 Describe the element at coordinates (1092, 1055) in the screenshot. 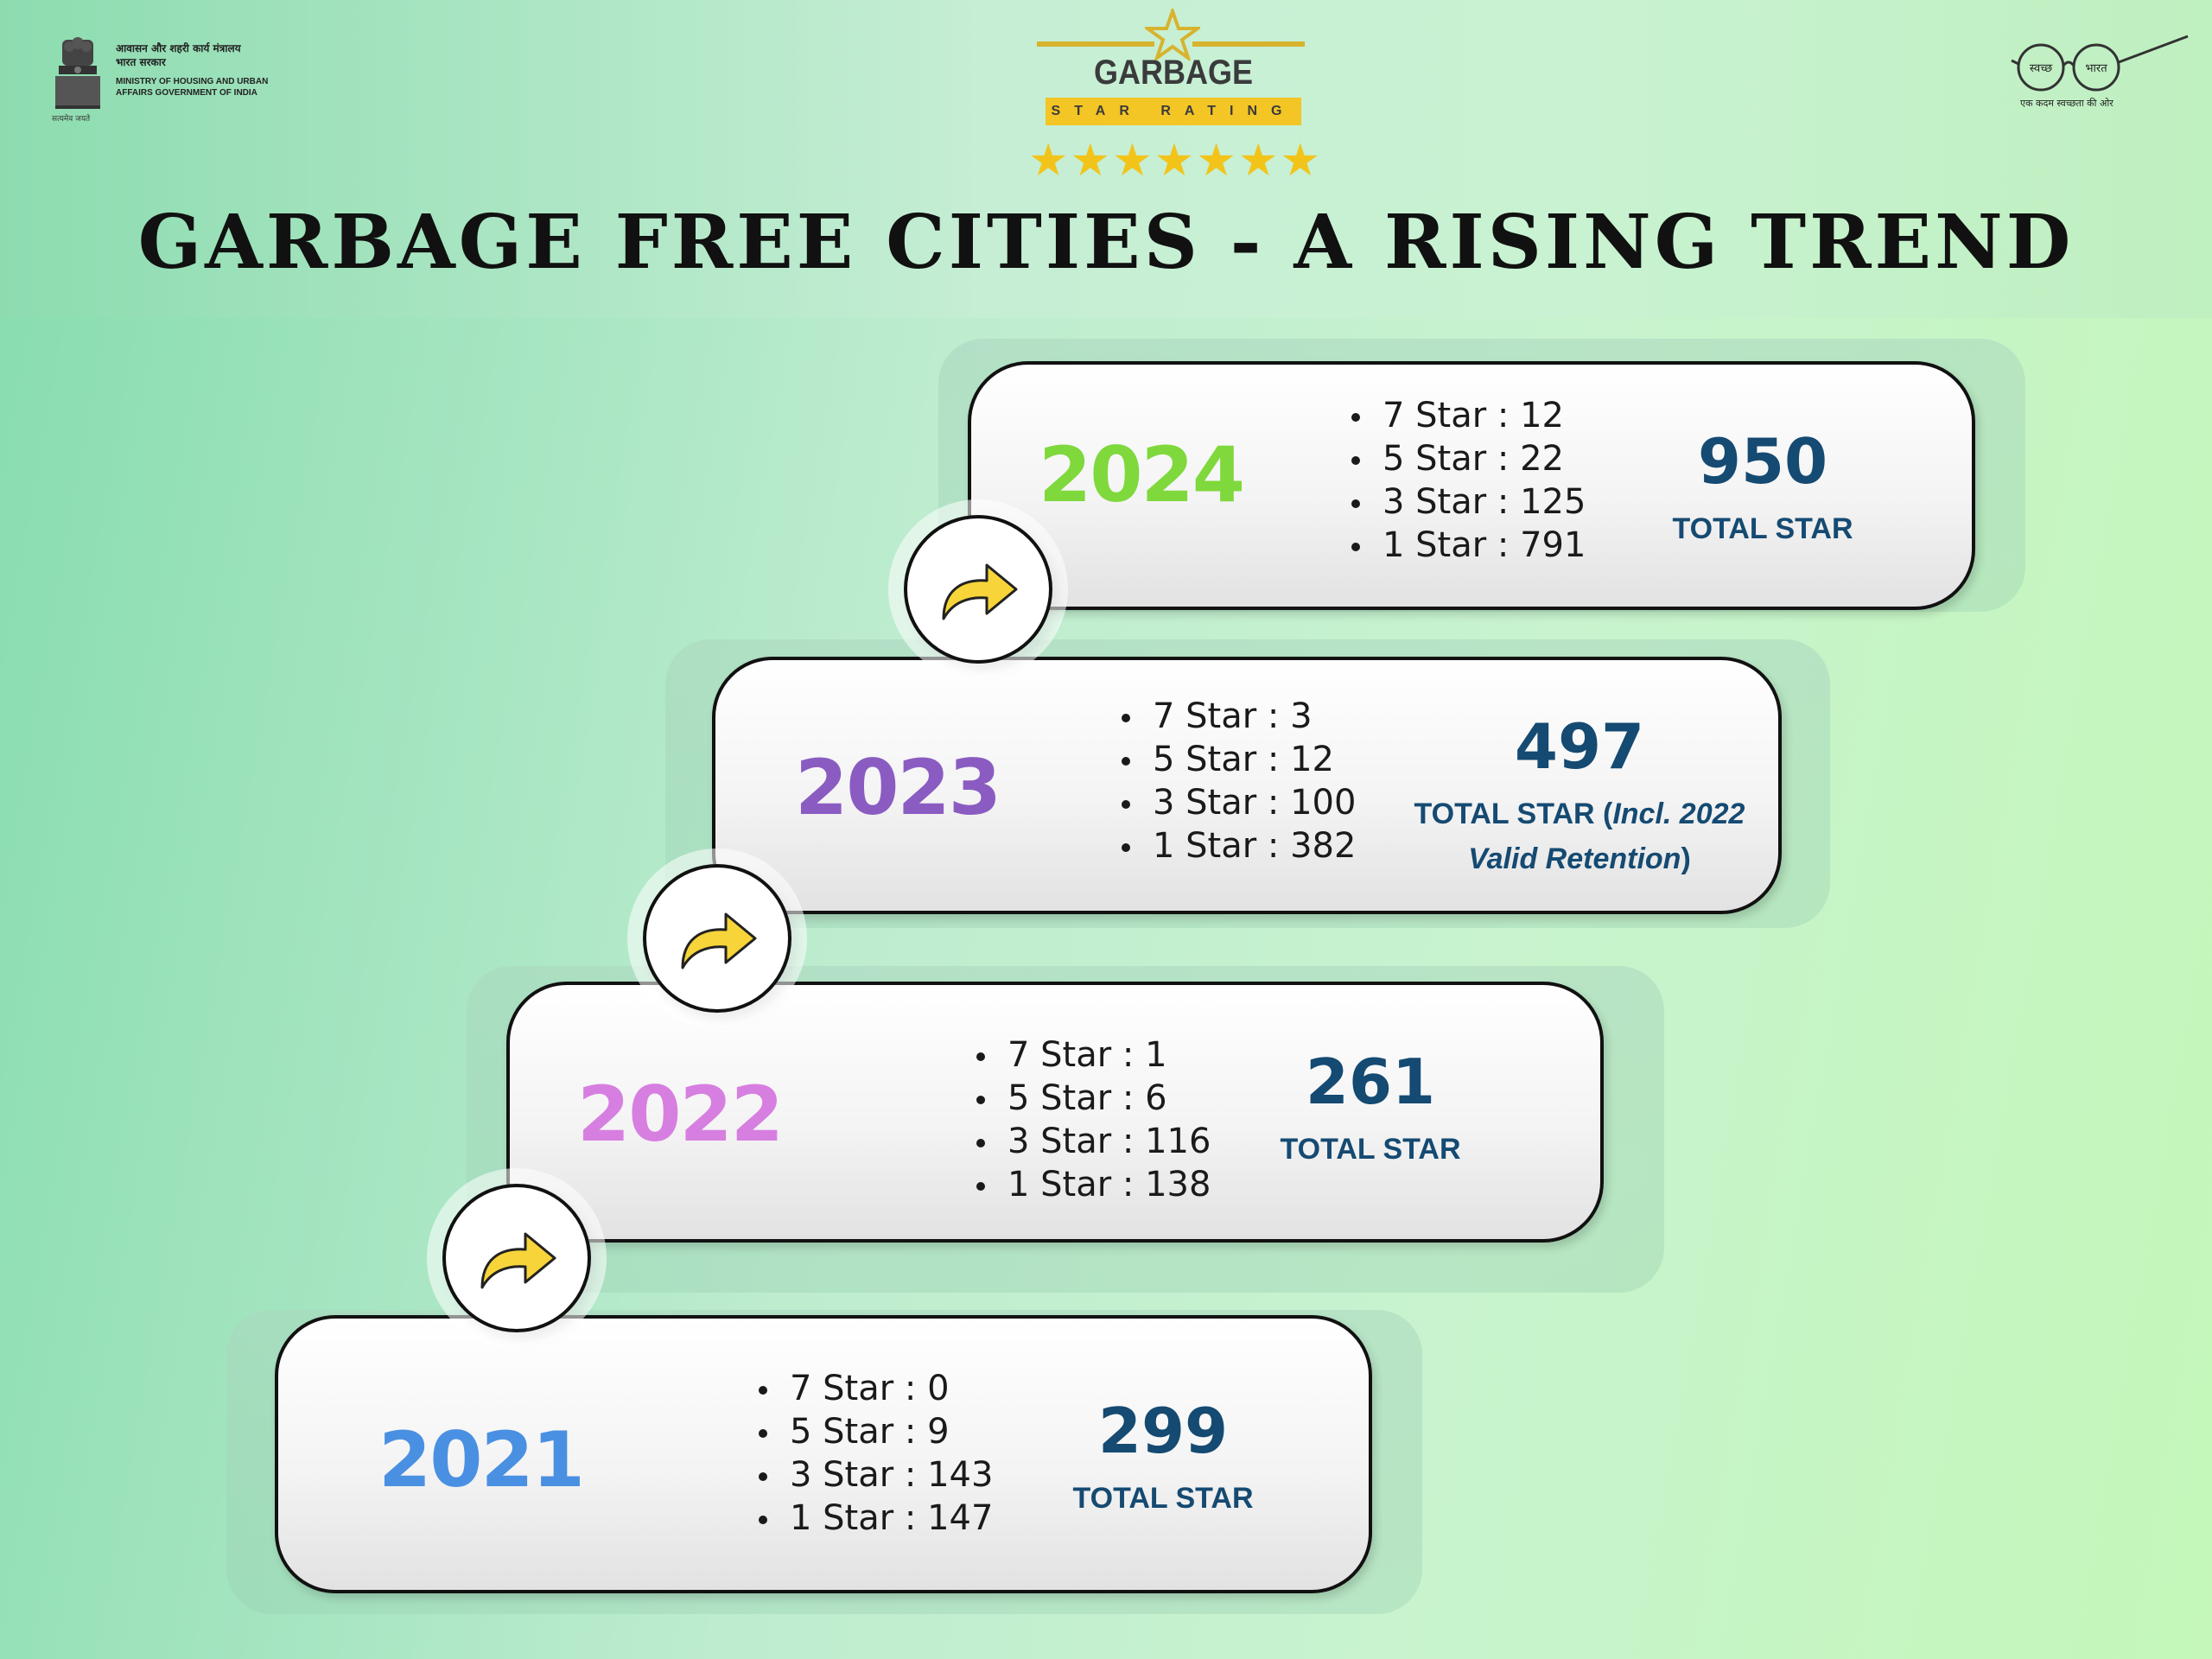

I see `stat-7-star: 7 Star : 1` at that location.